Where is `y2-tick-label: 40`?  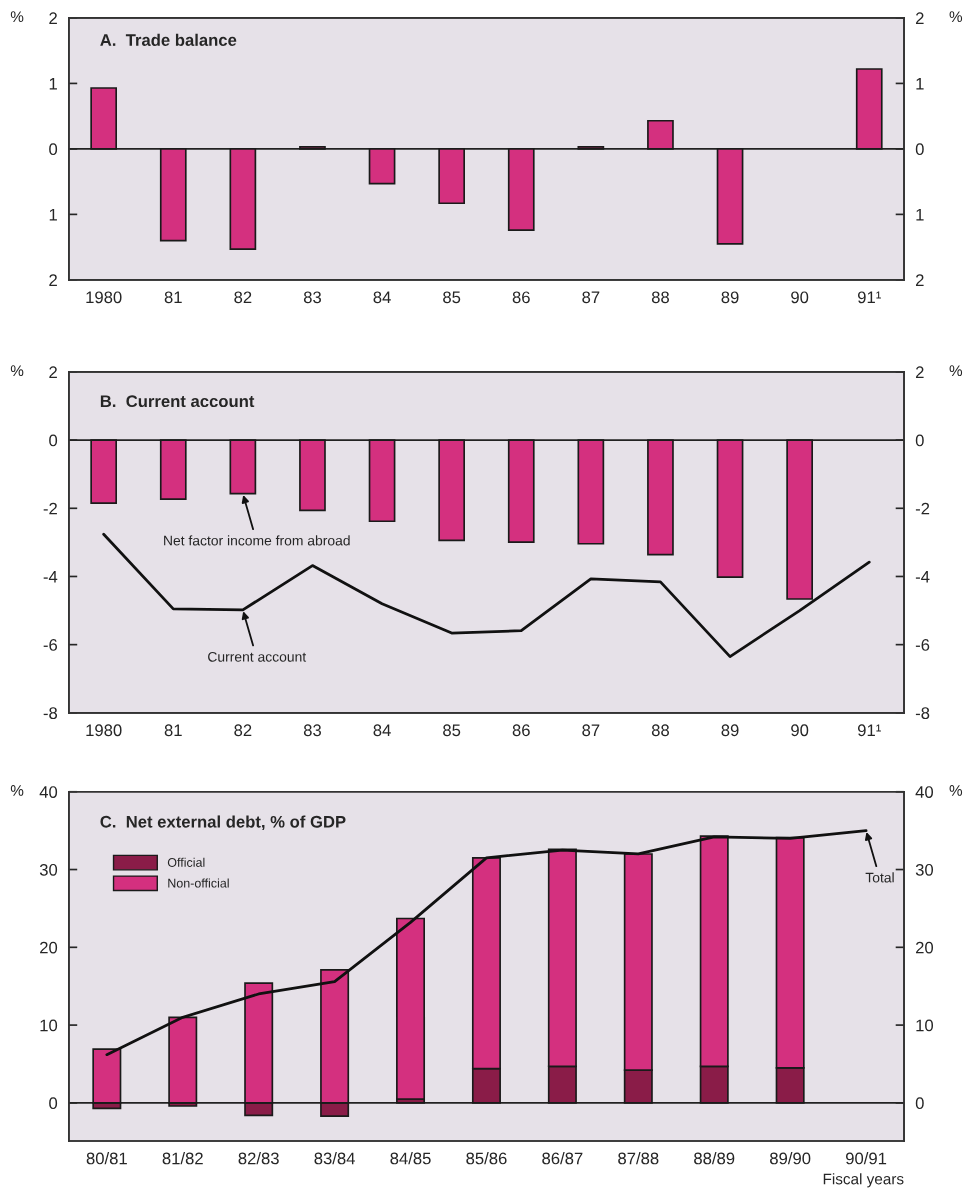 y2-tick-label: 40 is located at coordinates (924, 792).